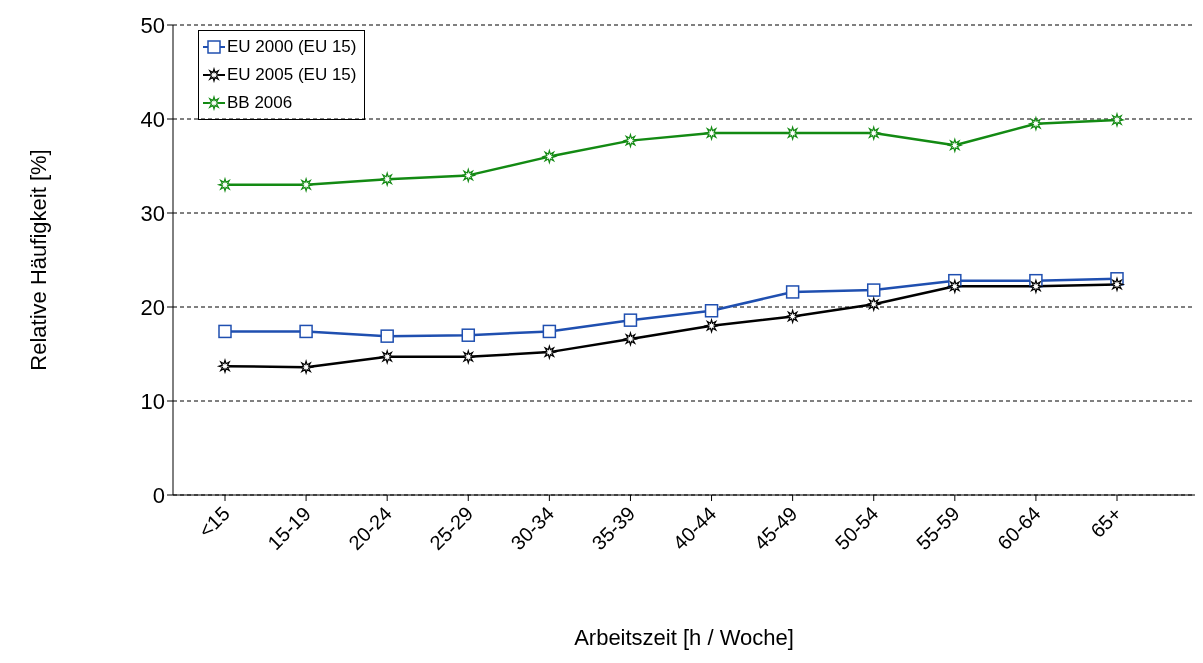  What do you see at coordinates (152, 25) in the screenshot?
I see `y-tick-label: 50` at bounding box center [152, 25].